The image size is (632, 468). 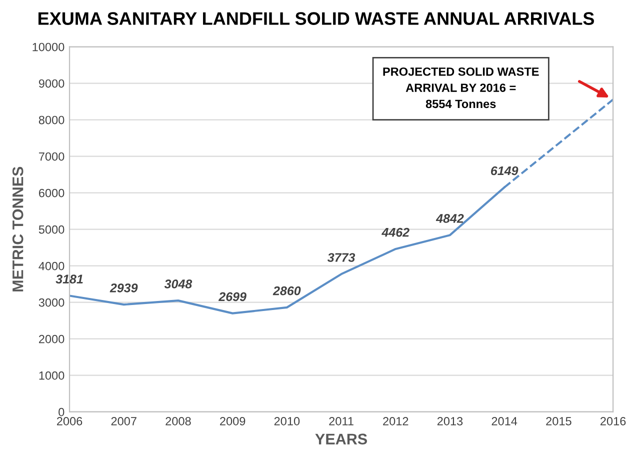 I want to click on y-tick-label: 0, so click(x=61, y=412).